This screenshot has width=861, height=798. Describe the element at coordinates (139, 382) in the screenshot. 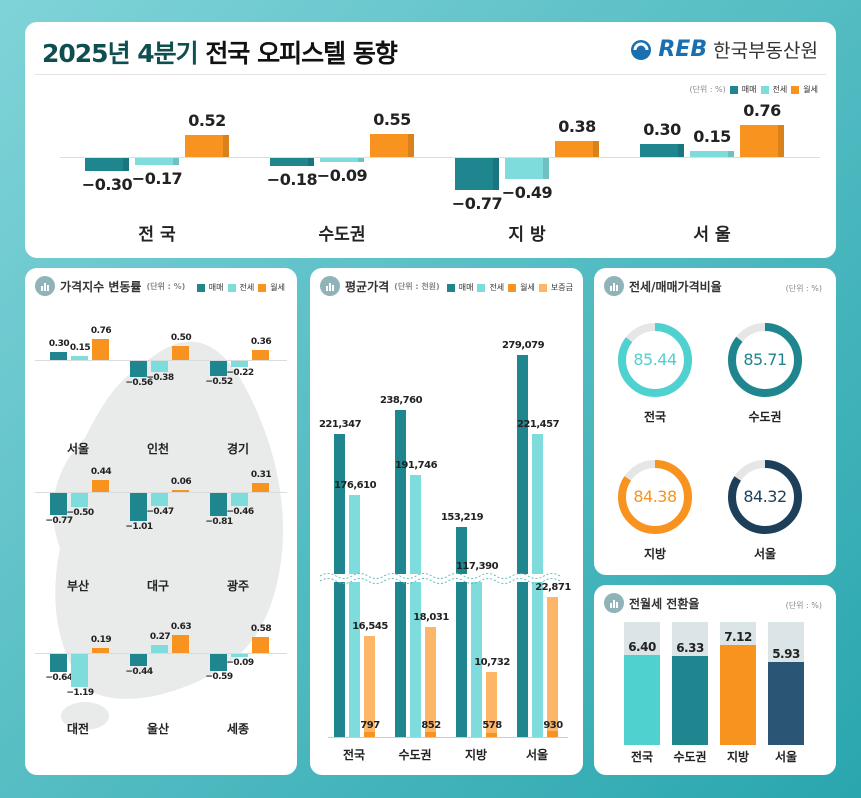

I see `data-label: −0.56` at that location.